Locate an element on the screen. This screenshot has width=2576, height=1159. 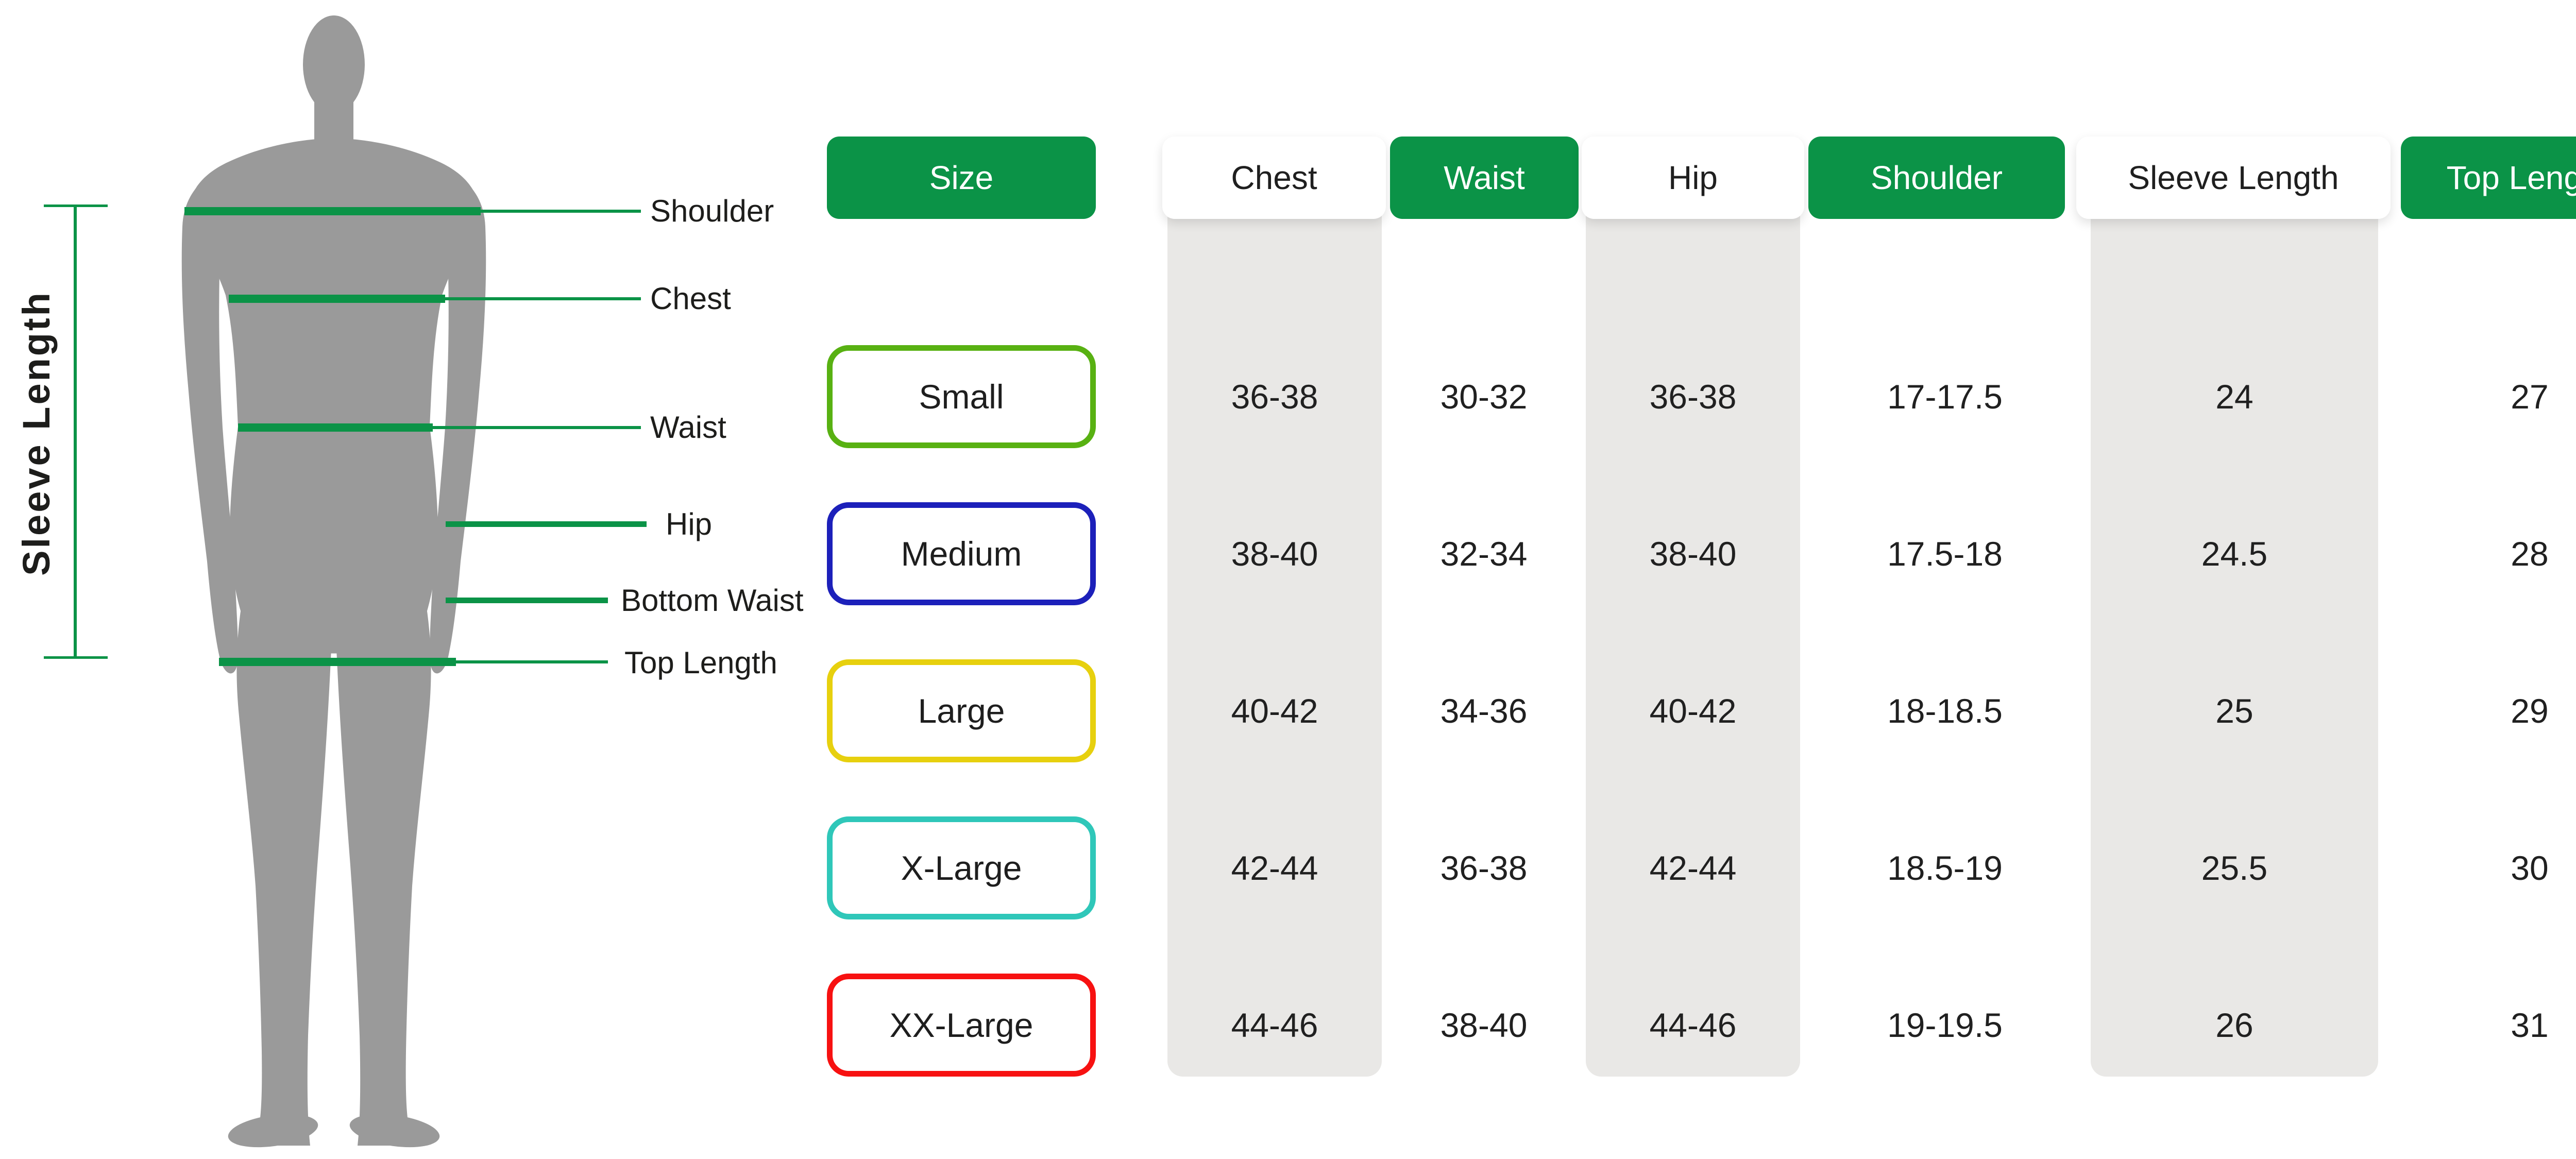
cell-top-length-medium: 28 is located at coordinates (2530, 554).